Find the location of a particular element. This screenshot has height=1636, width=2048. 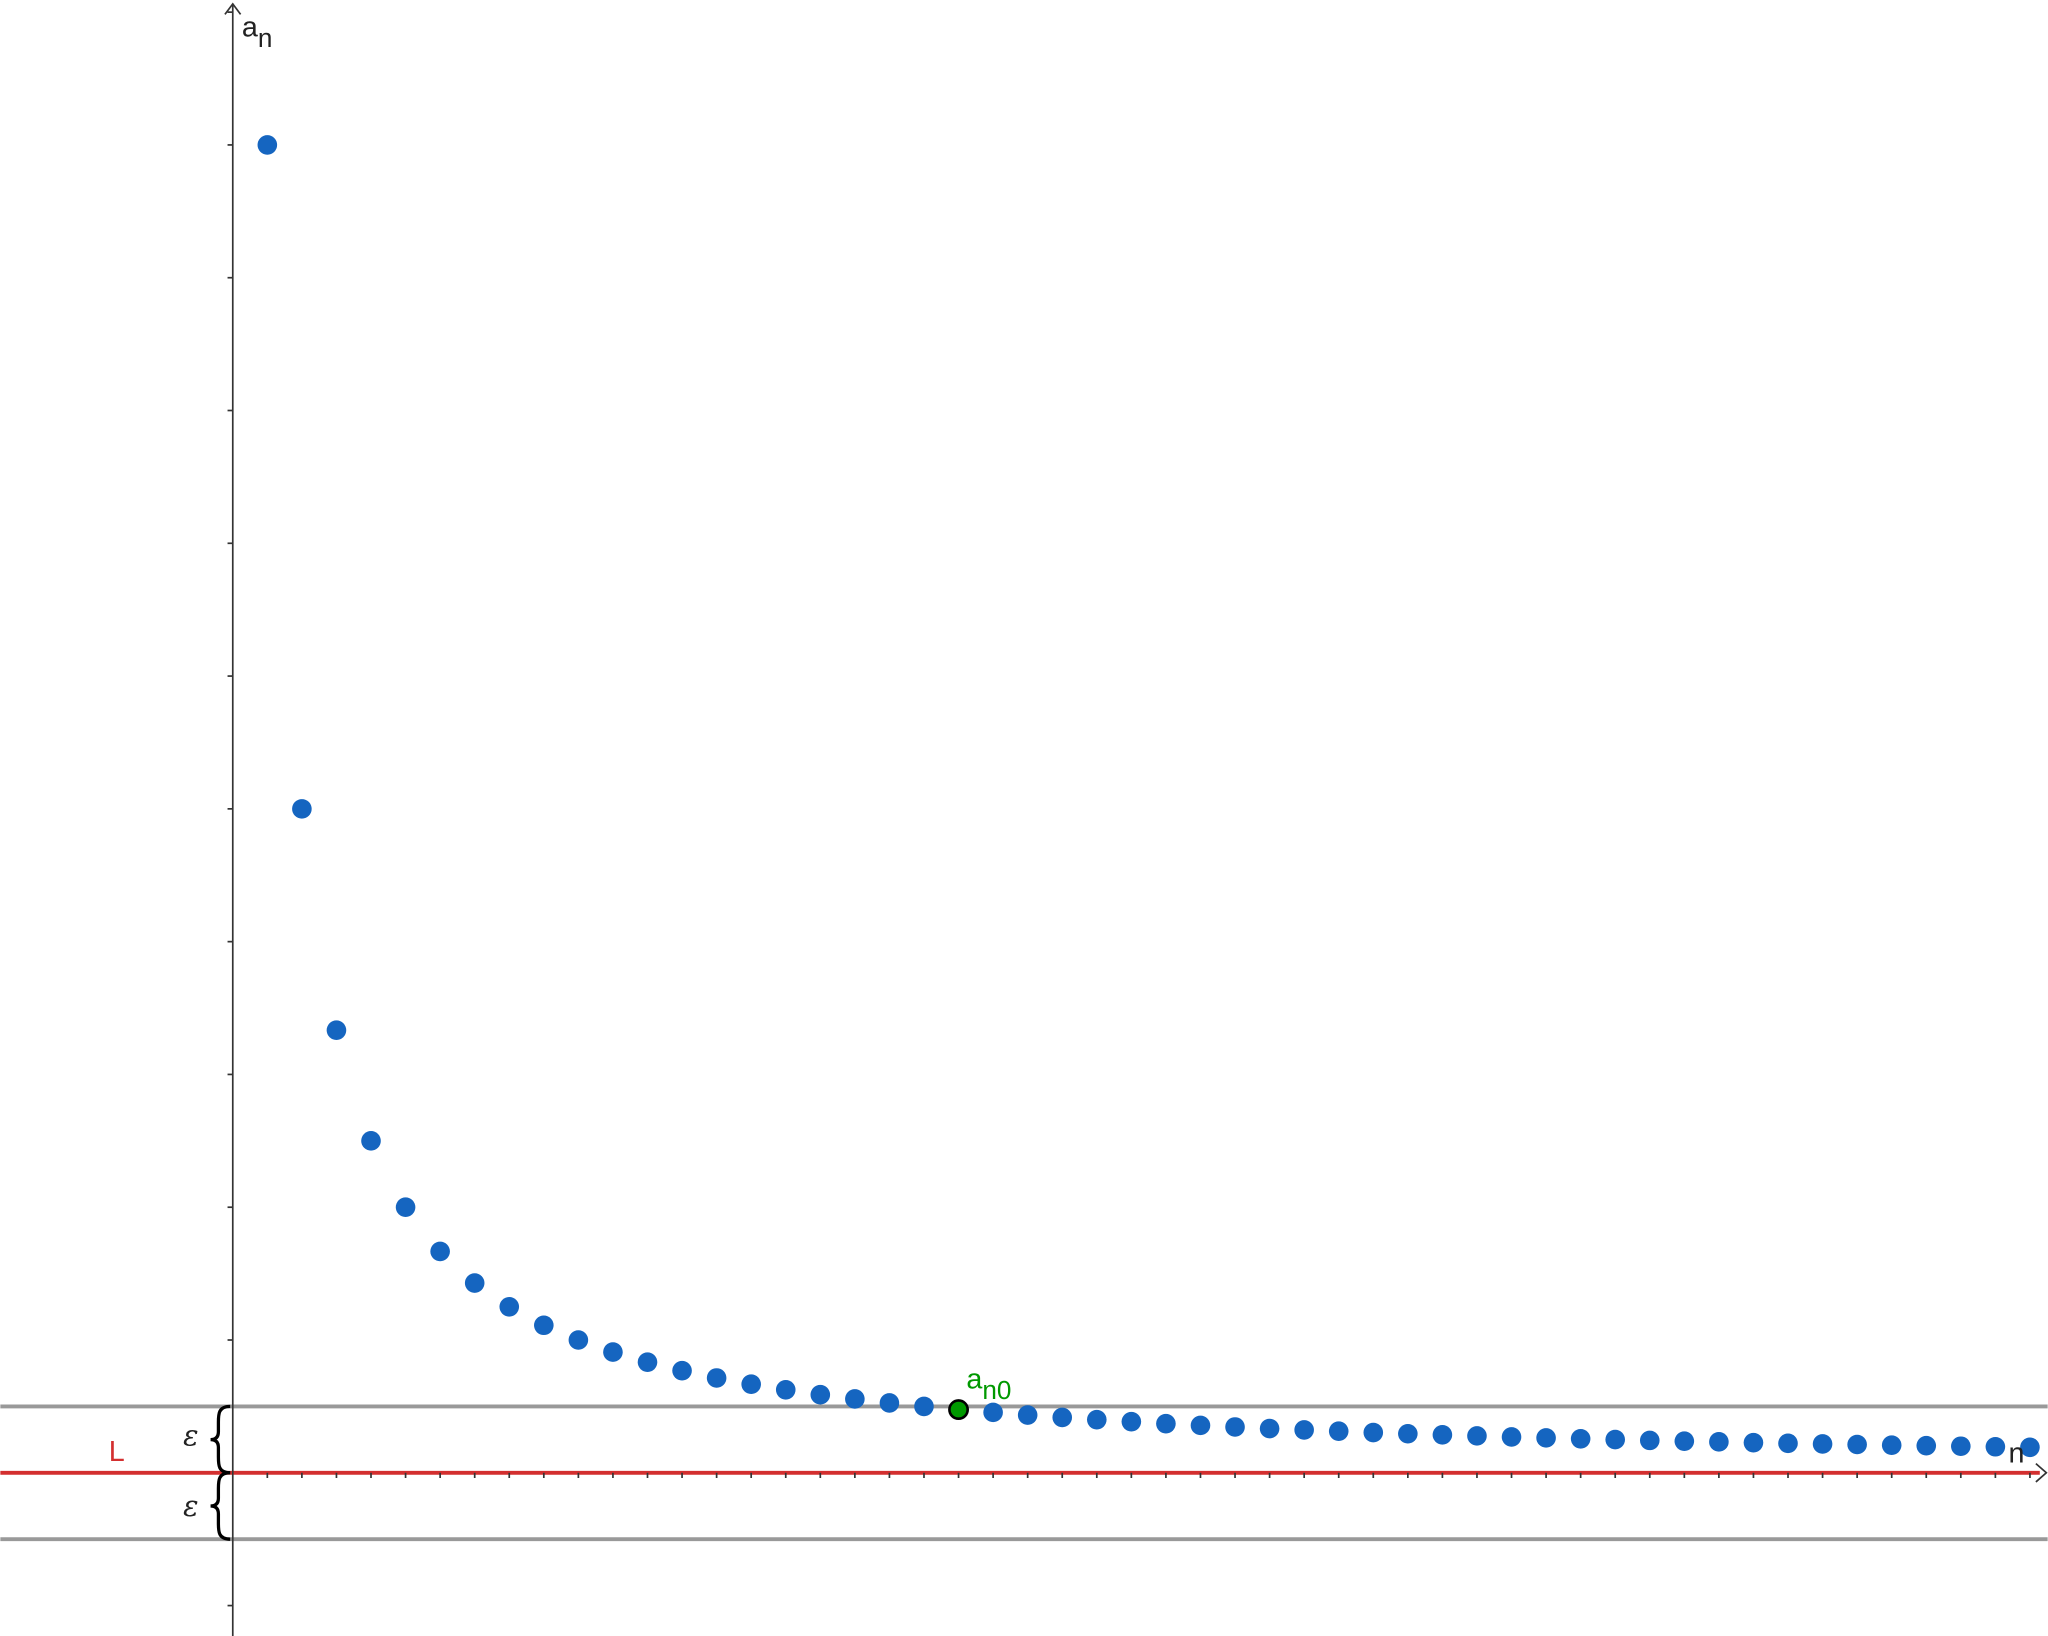

epsilon-brace-lower is located at coordinates (220, 1506).